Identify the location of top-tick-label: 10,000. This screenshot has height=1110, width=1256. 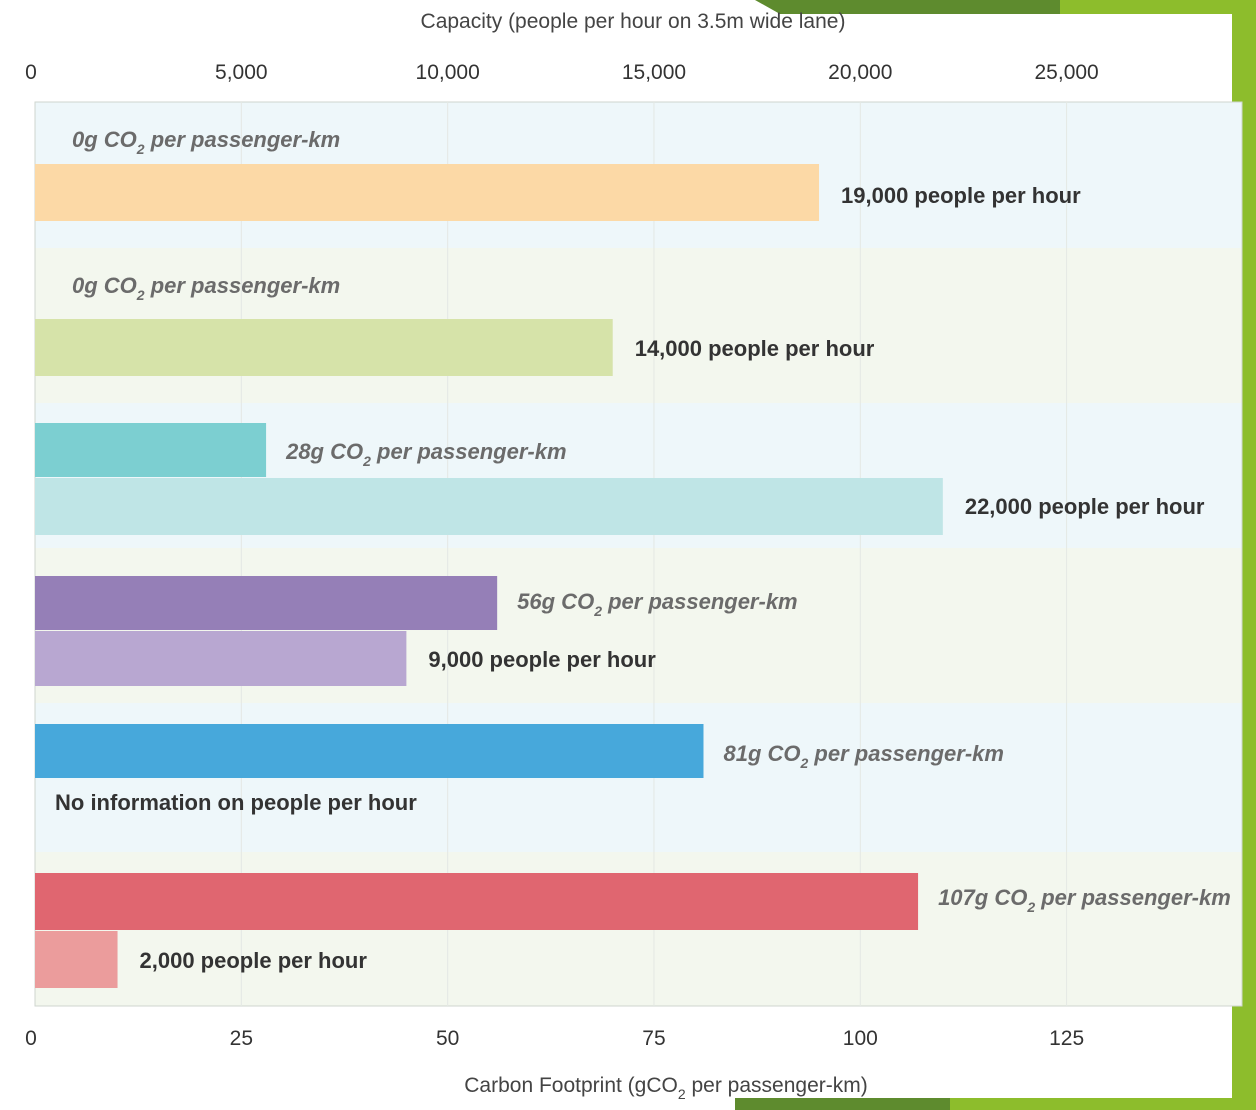
(448, 72).